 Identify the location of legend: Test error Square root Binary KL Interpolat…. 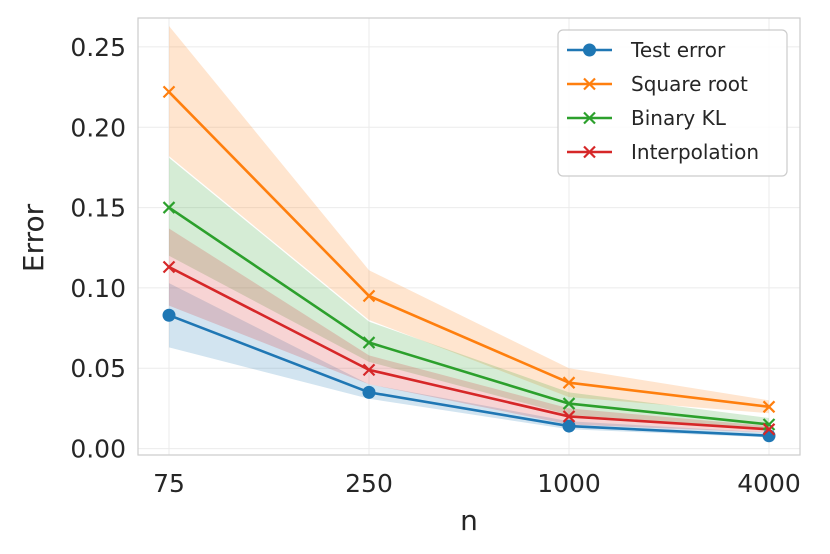
(672, 103).